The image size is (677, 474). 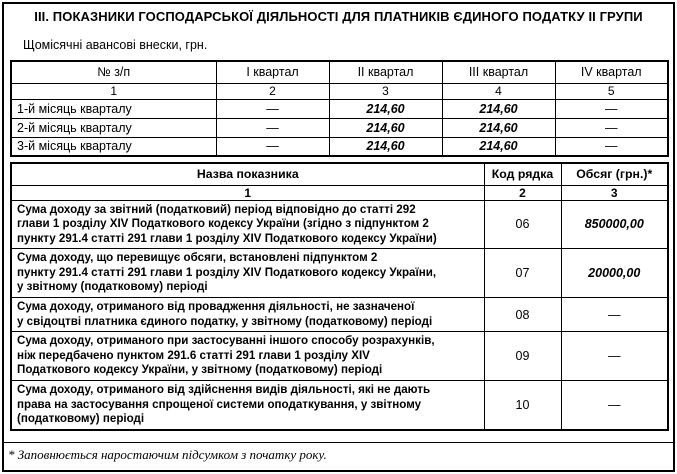 What do you see at coordinates (522, 356) in the screenshot?
I see `row-code-cell: 09` at bounding box center [522, 356].